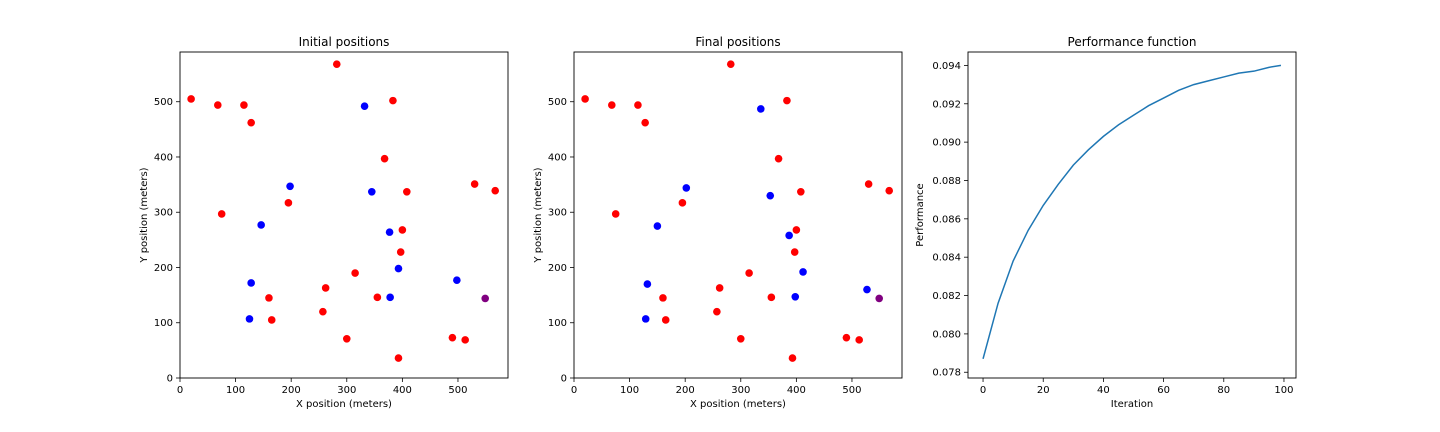 This screenshot has width=1440, height=432. Describe the element at coordinates (1137, 387) in the screenshot. I see `x-ticks: 0 20 40 60 80 100` at that location.